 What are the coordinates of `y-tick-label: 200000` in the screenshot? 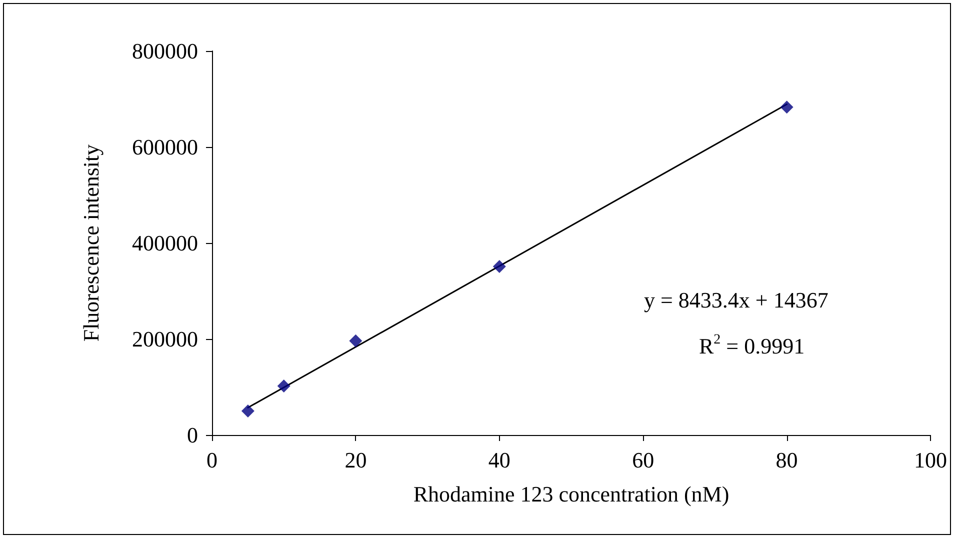 It's located at (165, 339).